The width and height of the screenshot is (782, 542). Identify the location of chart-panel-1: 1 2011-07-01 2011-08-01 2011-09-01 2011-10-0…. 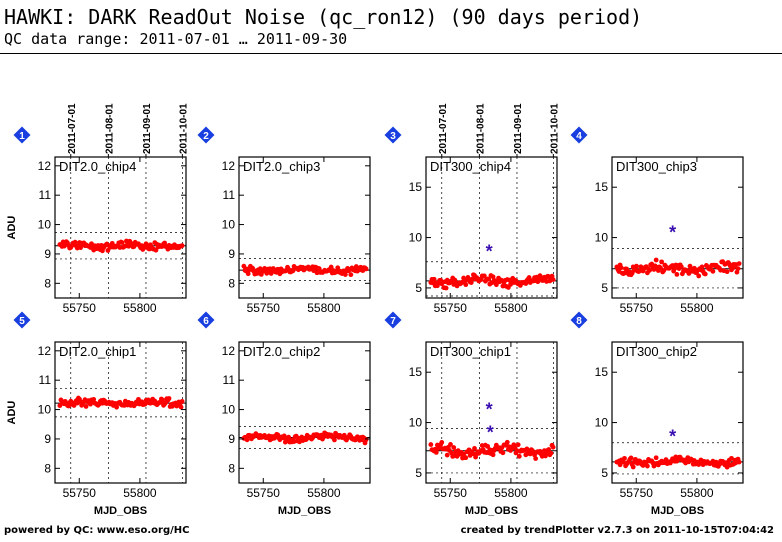
(97, 209).